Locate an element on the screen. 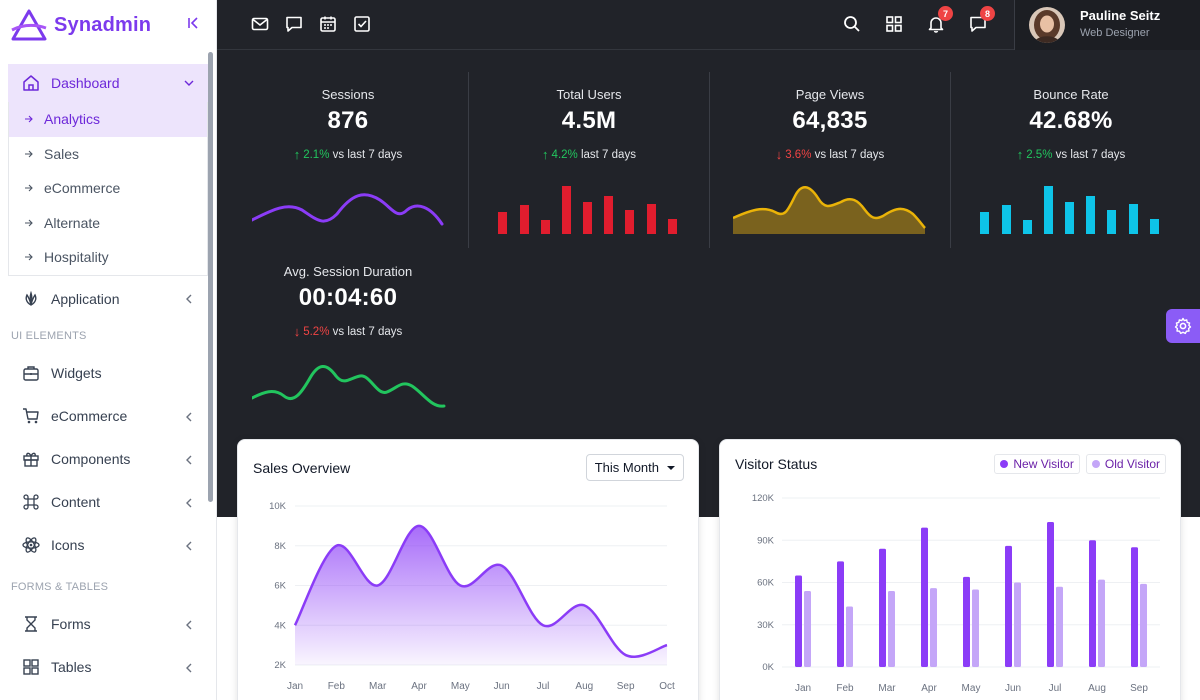 The width and height of the screenshot is (1200, 700). card-title: Sales Overview is located at coordinates (302, 468).